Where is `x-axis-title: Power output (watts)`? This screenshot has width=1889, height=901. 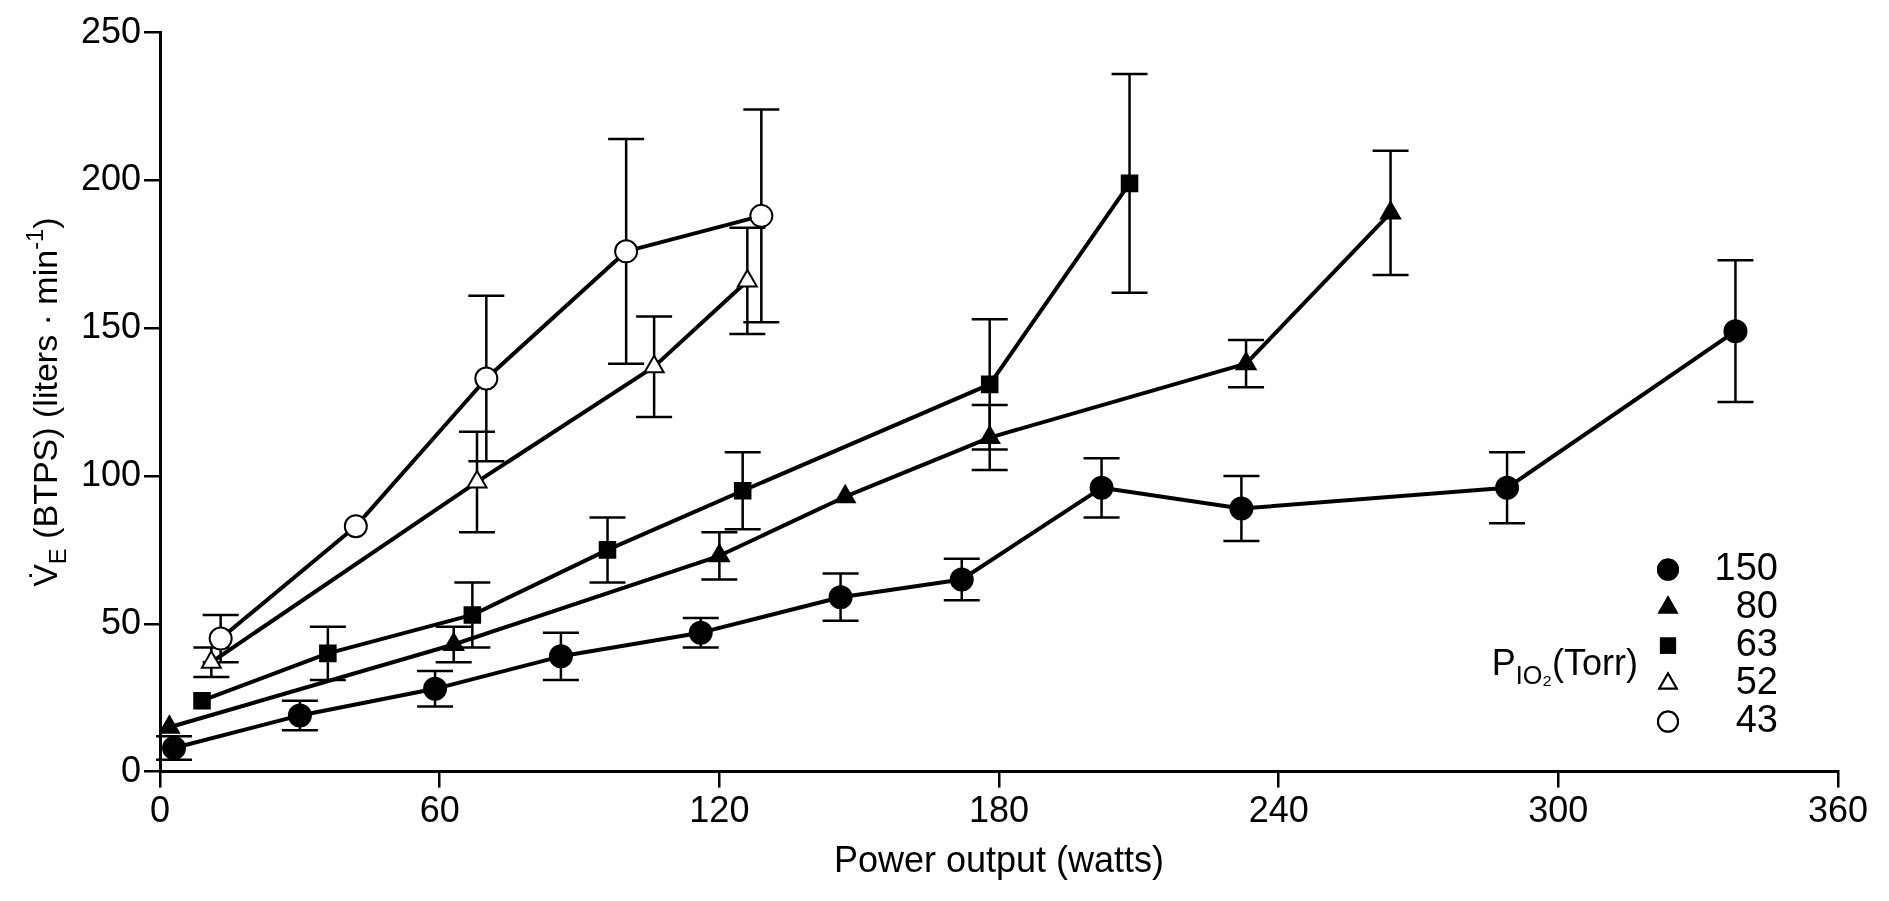 x-axis-title: Power output (watts) is located at coordinates (999, 860).